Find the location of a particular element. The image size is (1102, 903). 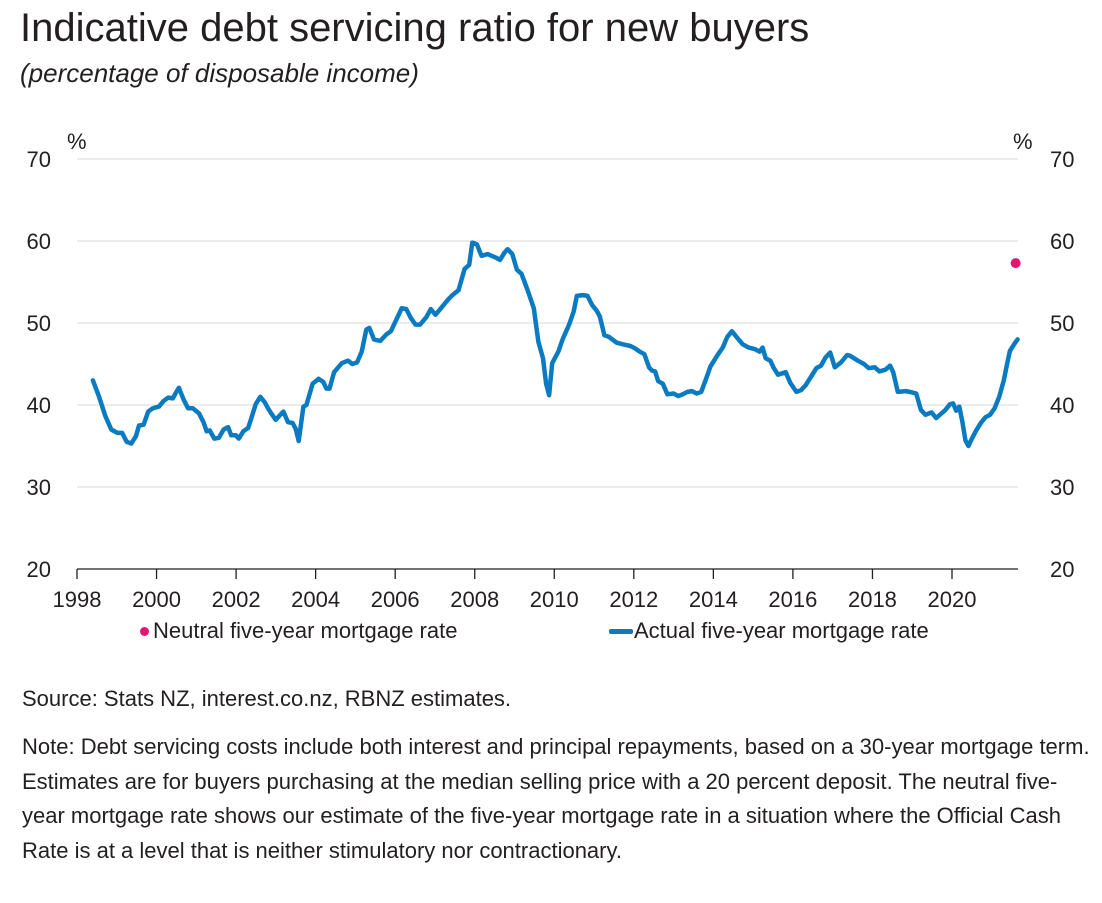

legend-label-neutral: Neutral five-year mortgage rate is located at coordinates (305, 630).